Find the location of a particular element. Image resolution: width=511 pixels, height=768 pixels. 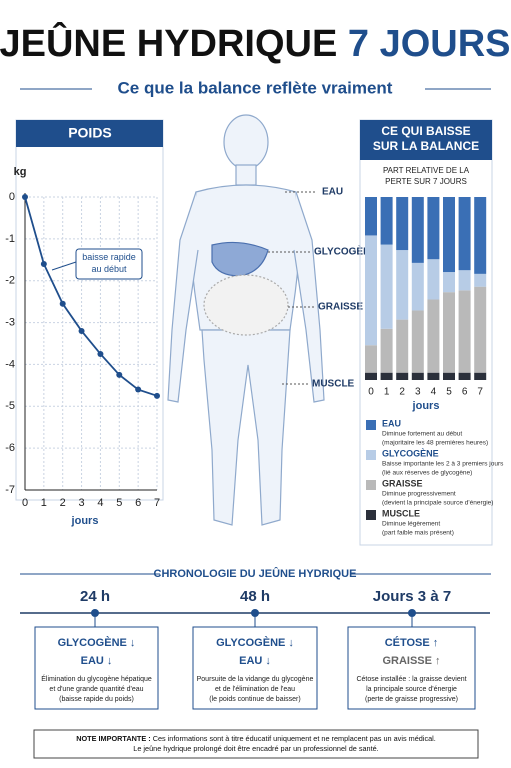

y-tick-label: -6 is located at coordinates (10, 448).